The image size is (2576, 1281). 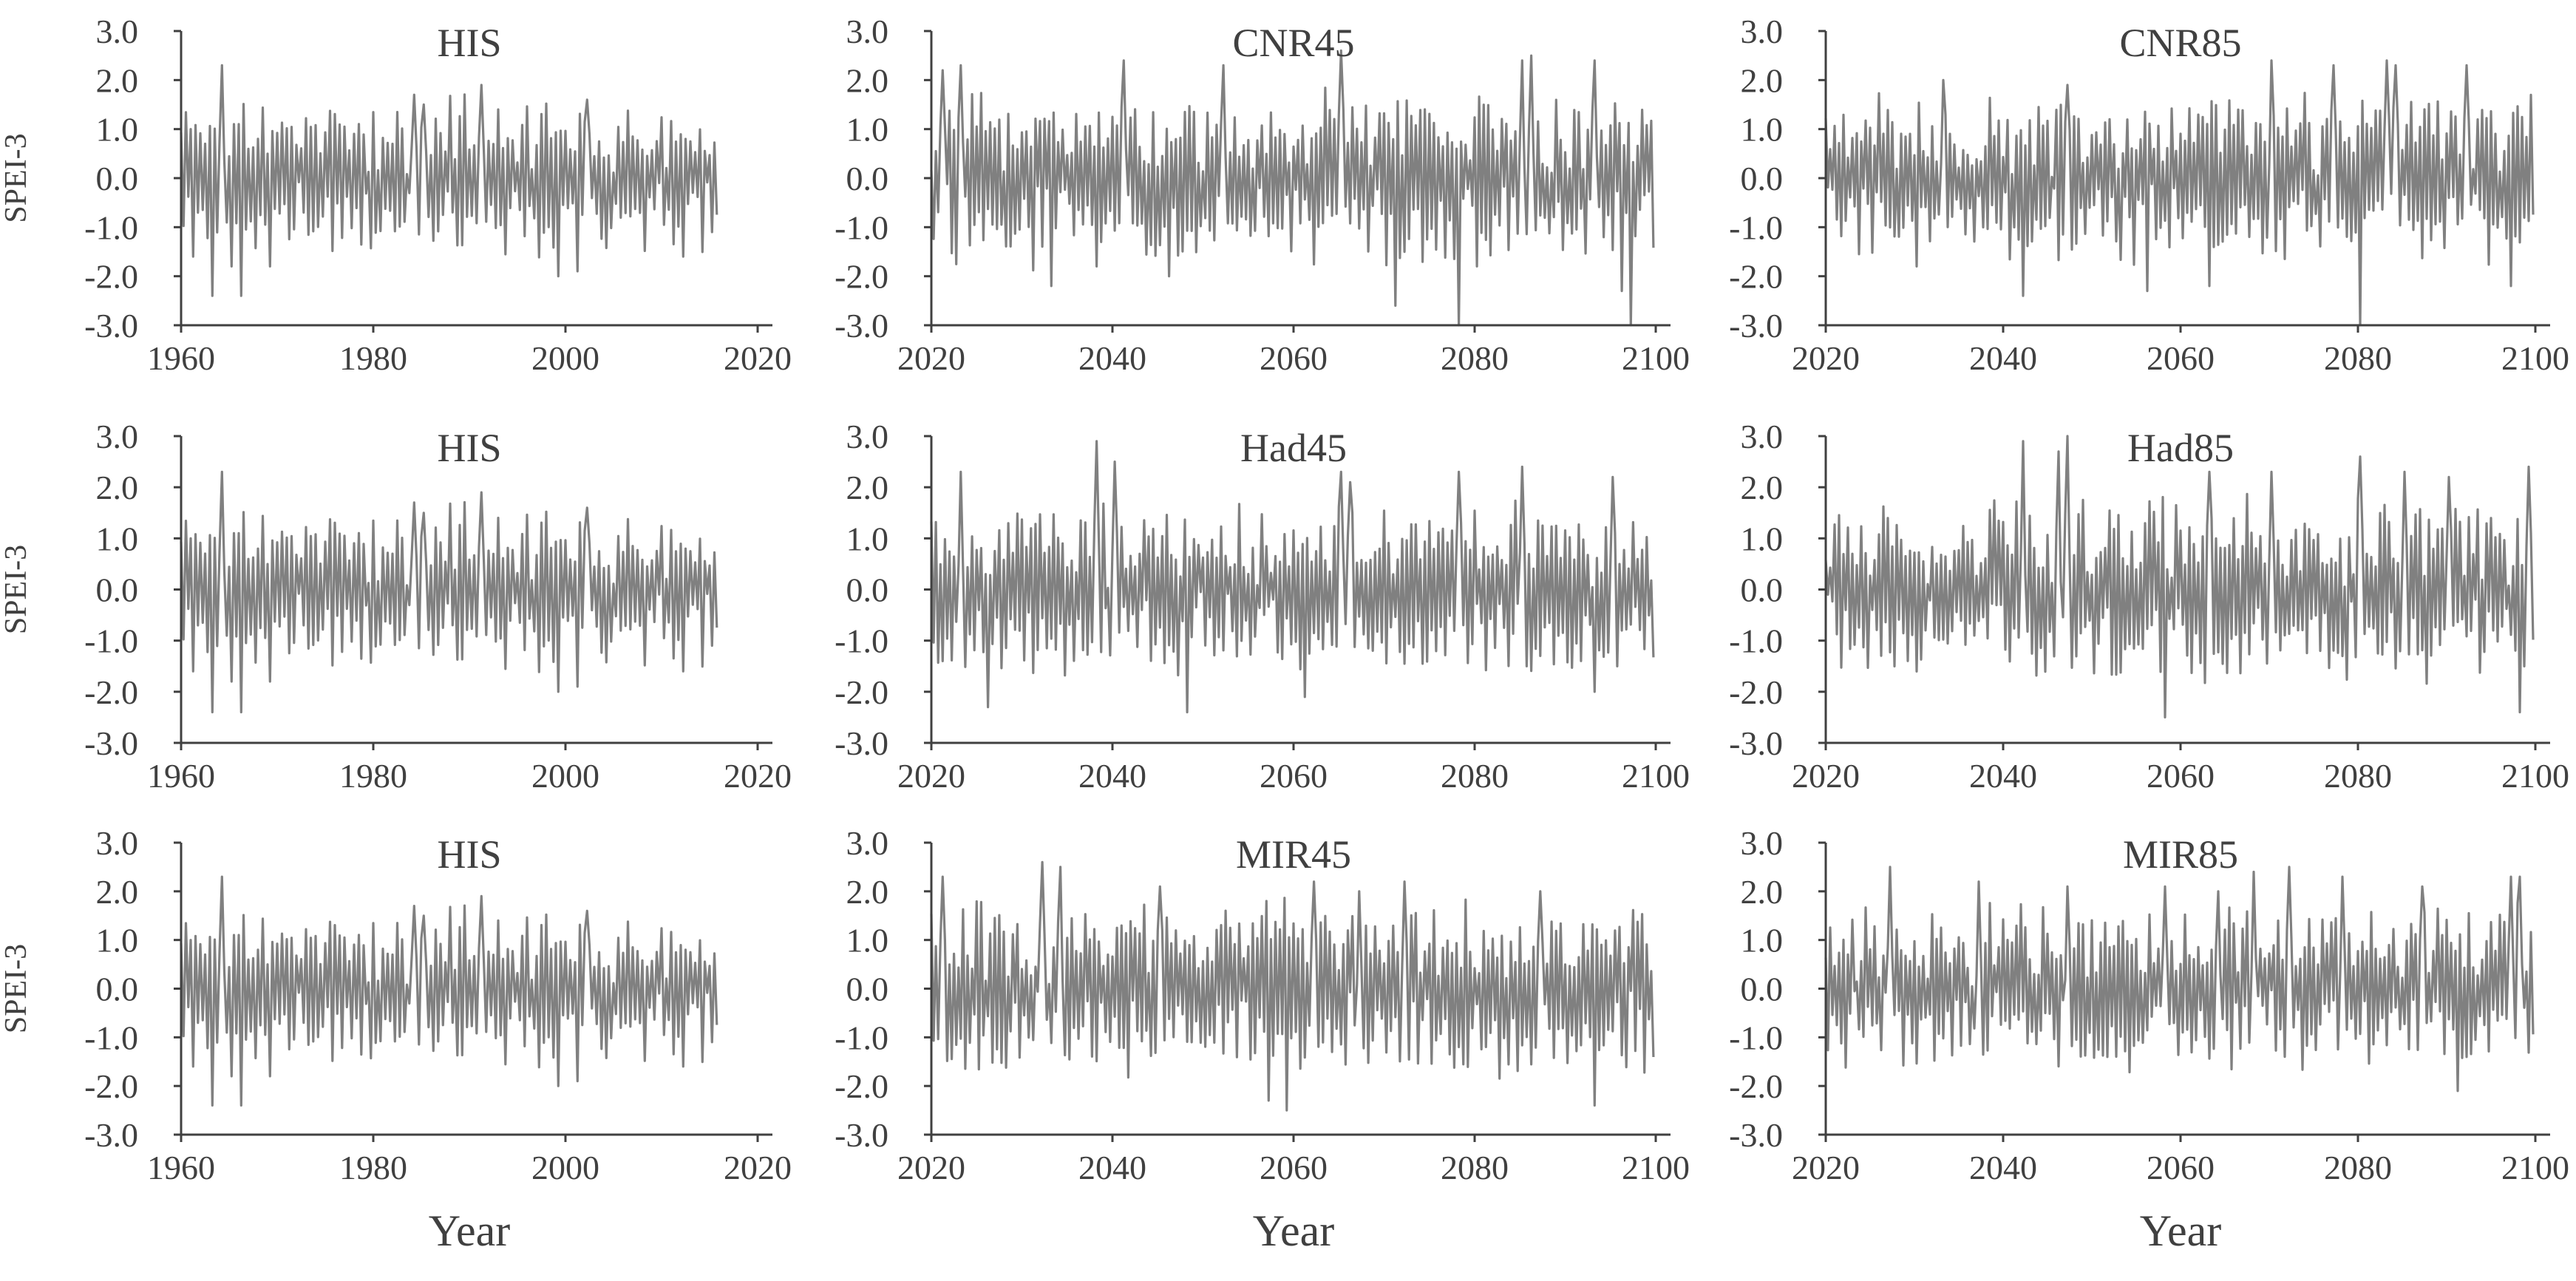 I want to click on x-tick-label: 1960, so click(x=181, y=776).